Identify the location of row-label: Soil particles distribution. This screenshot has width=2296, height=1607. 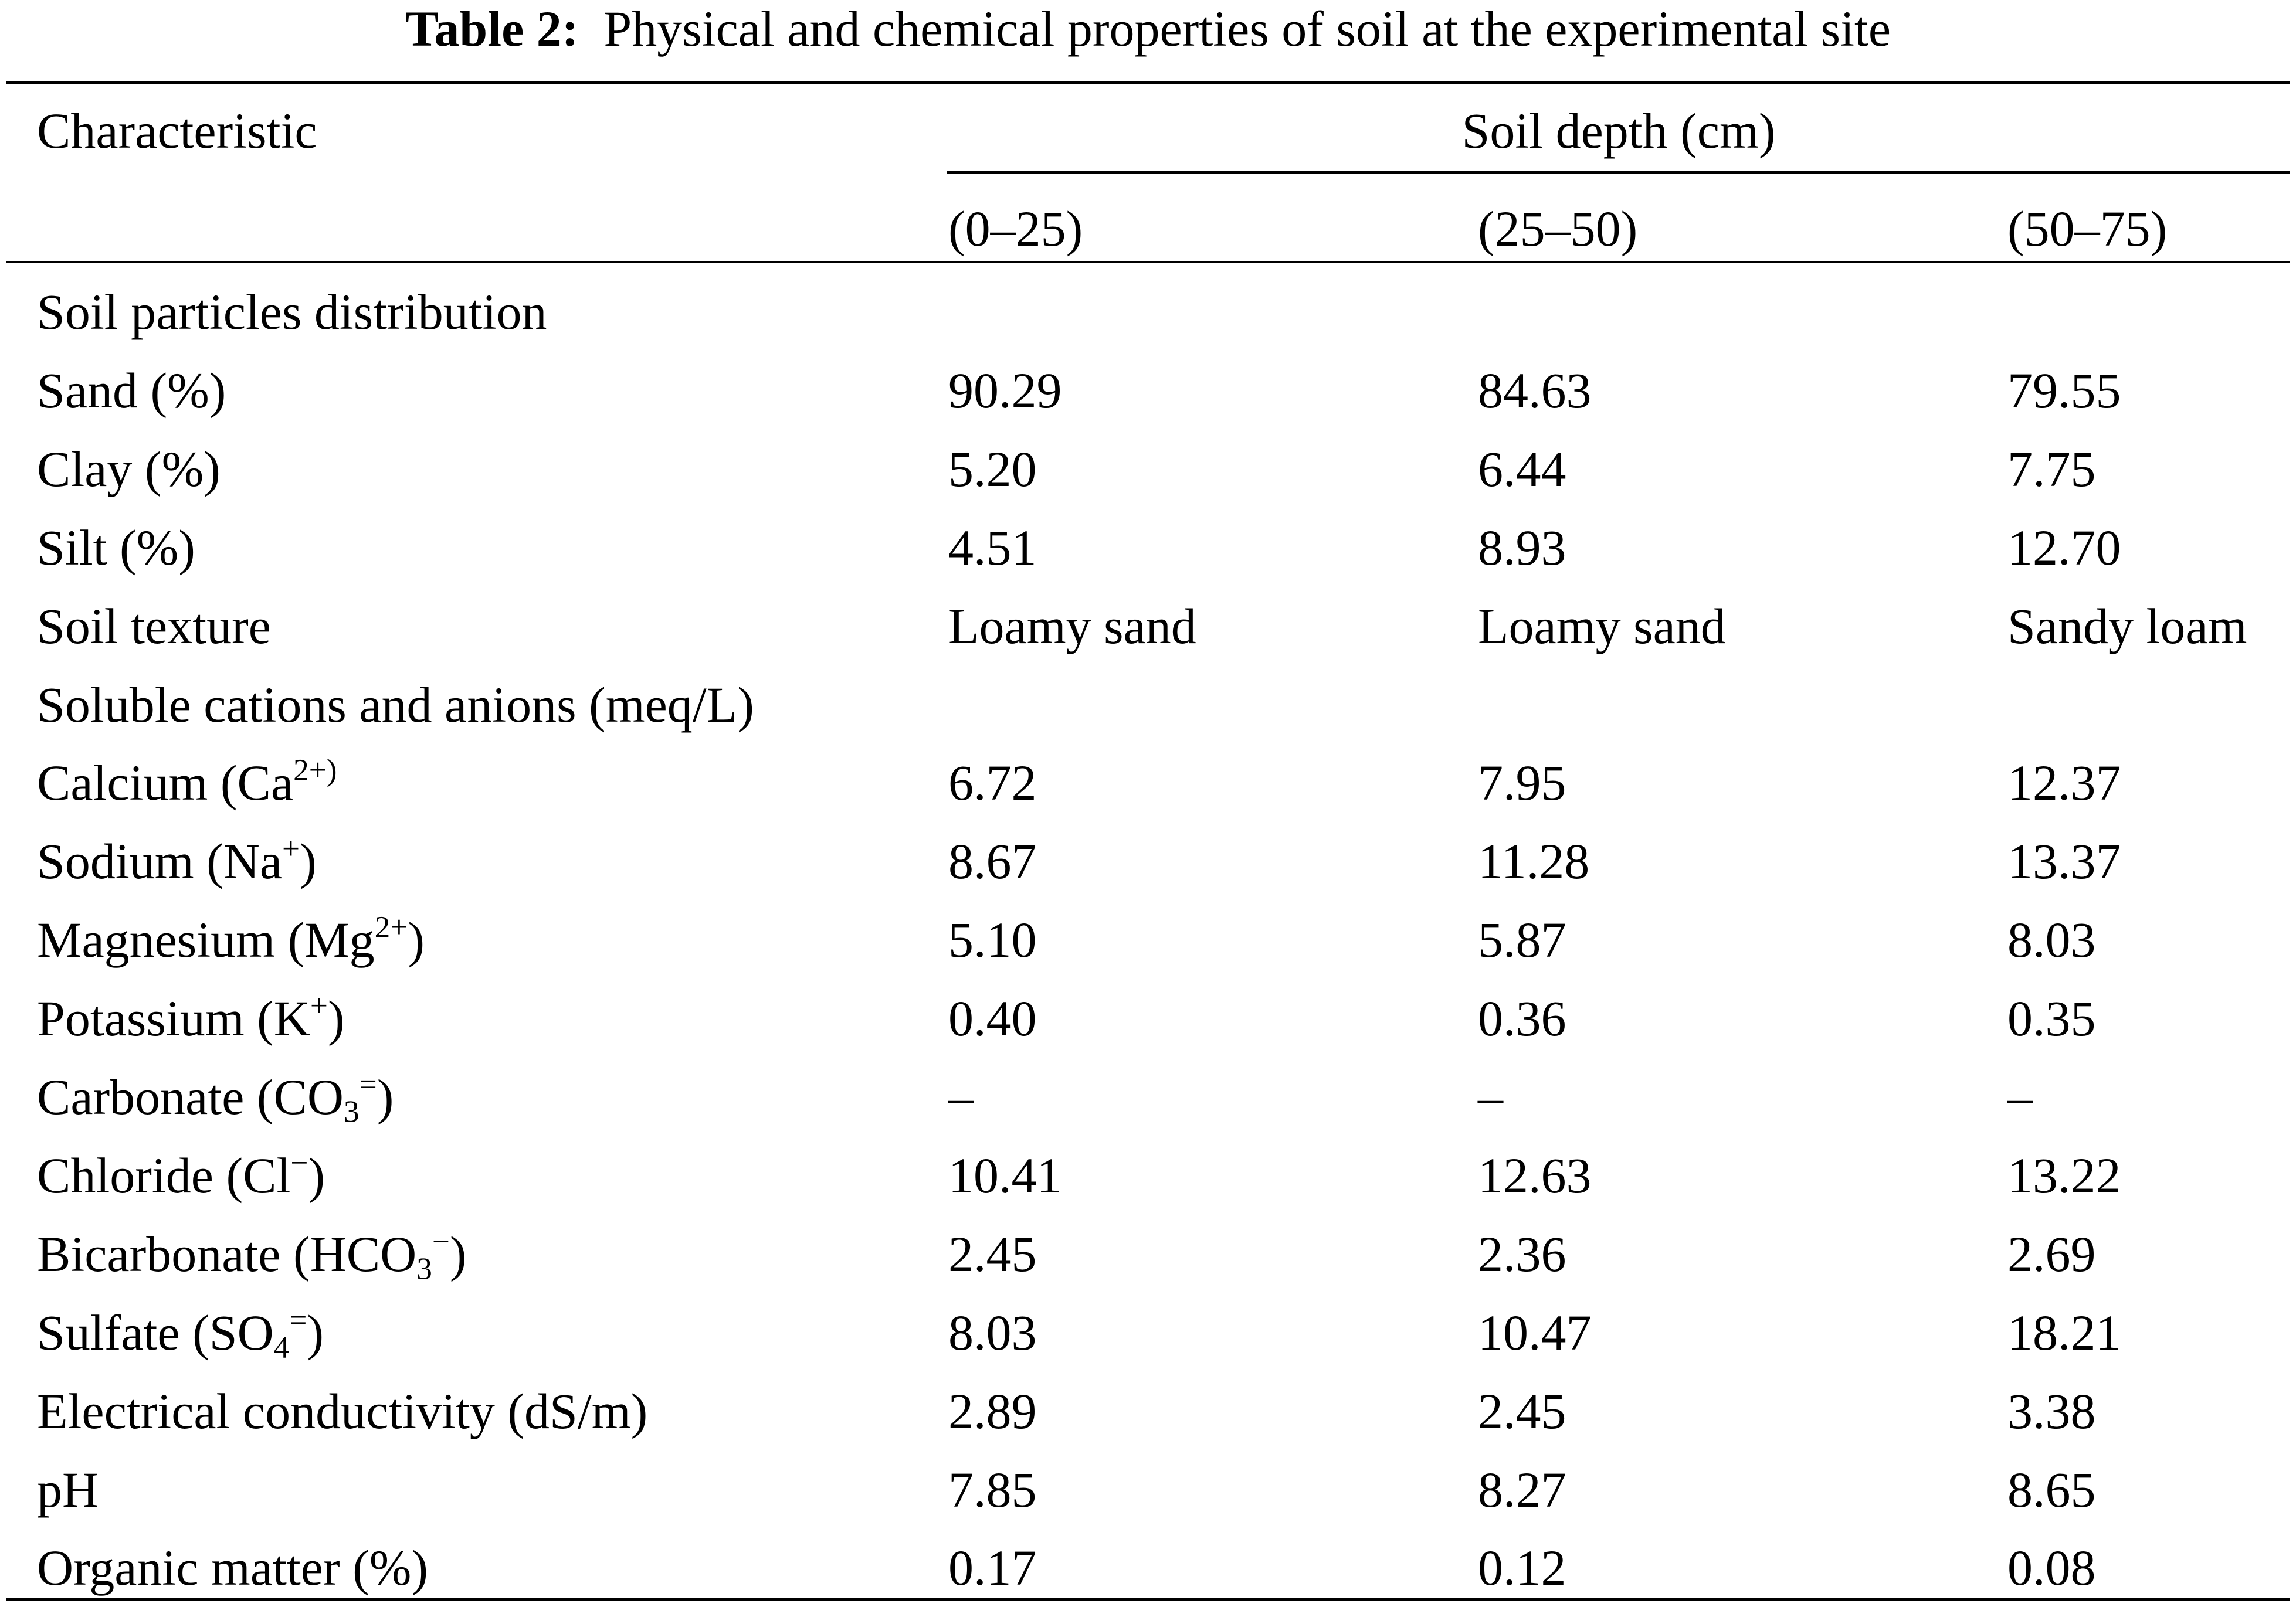
(292, 312).